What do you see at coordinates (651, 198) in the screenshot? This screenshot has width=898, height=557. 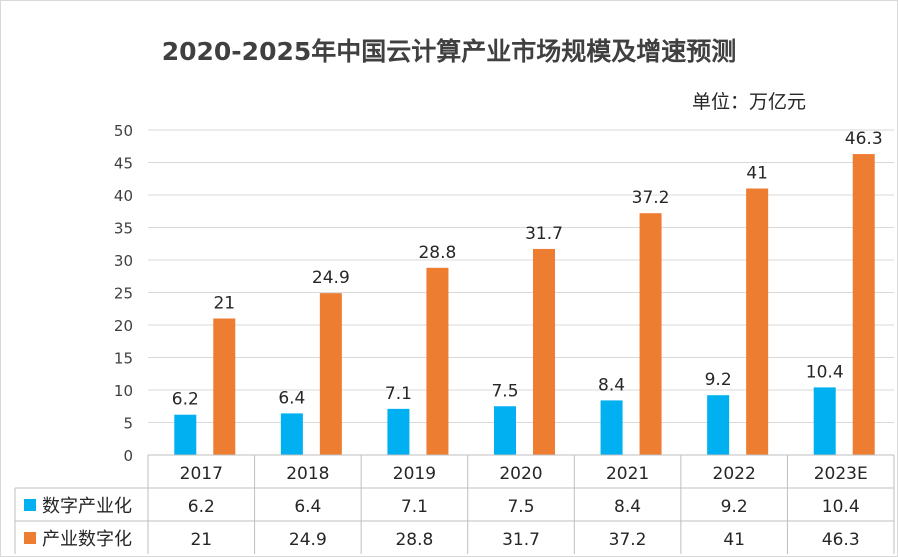 I see `data-label: 37.2` at bounding box center [651, 198].